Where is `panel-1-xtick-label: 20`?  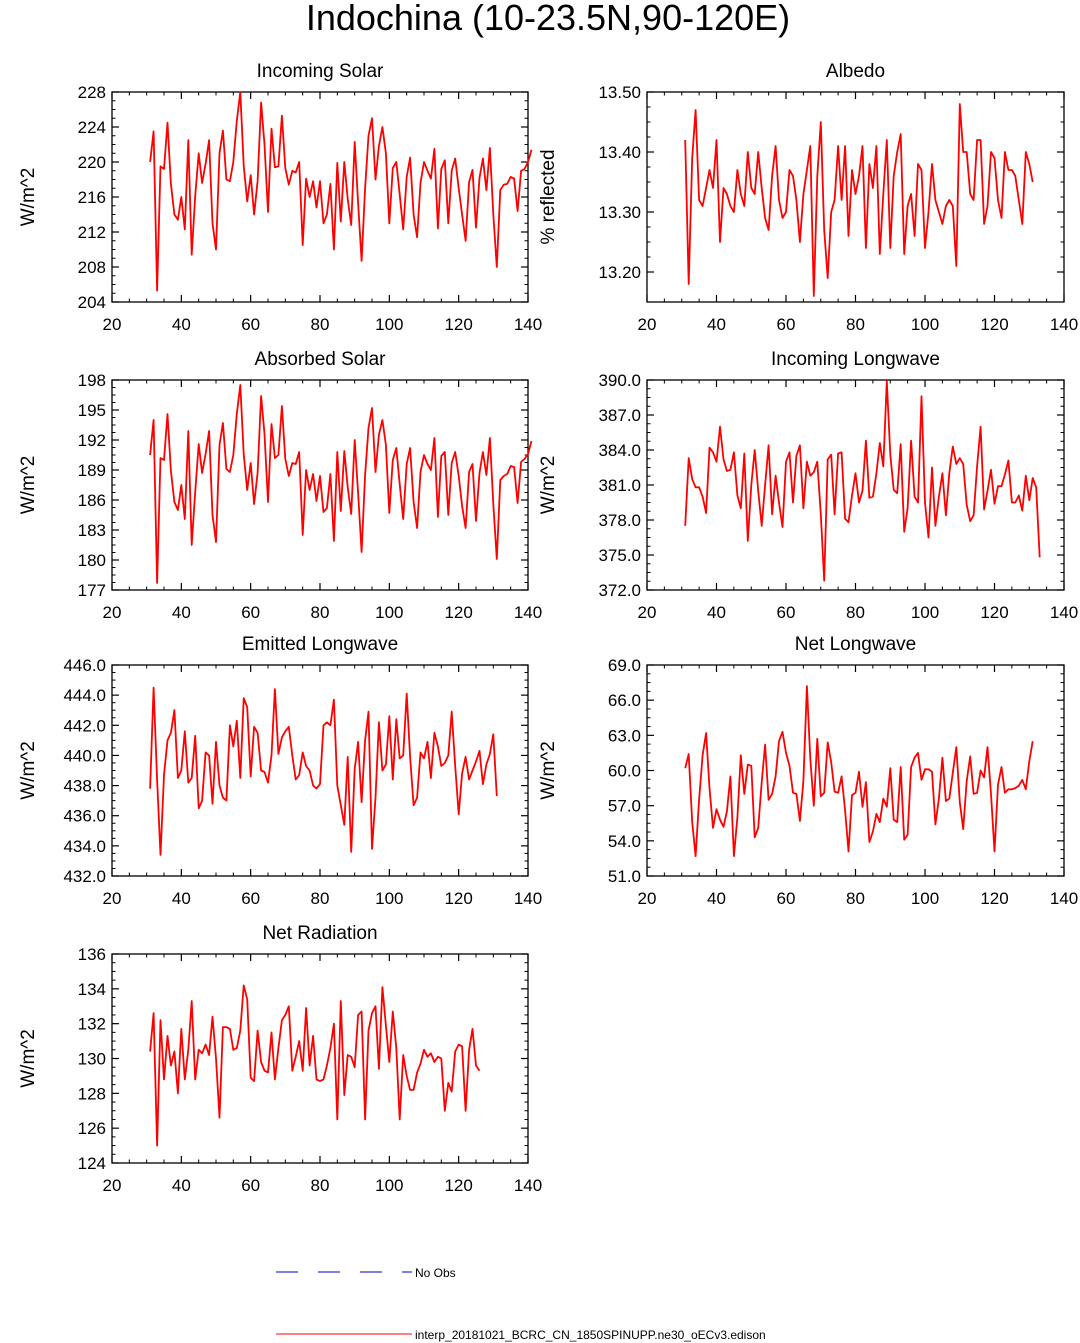
panel-1-xtick-label: 20 is located at coordinates (112, 324).